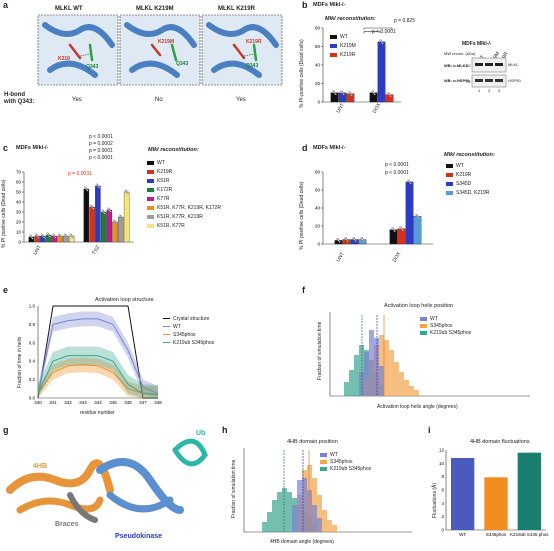 The height and width of the screenshot is (551, 554). I want to click on legend-b-k219r: K219R, so click(342, 55).